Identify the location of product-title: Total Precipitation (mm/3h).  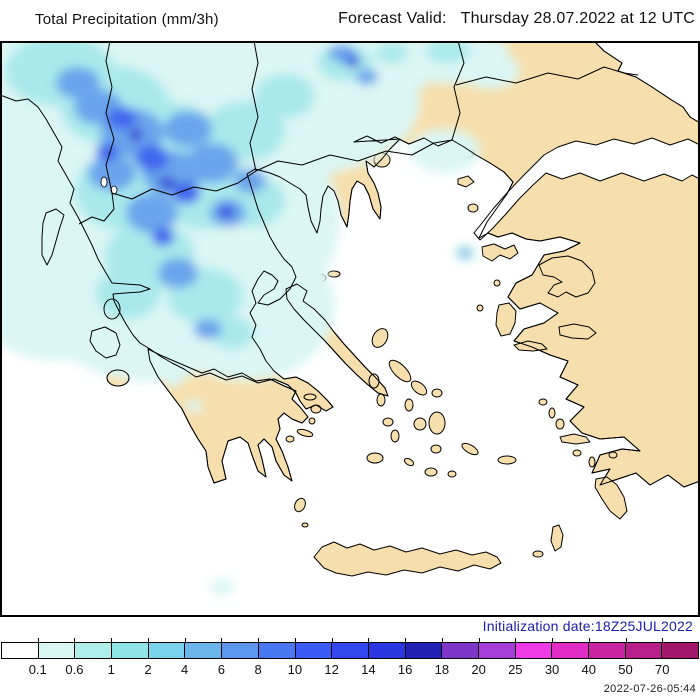
(127, 19).